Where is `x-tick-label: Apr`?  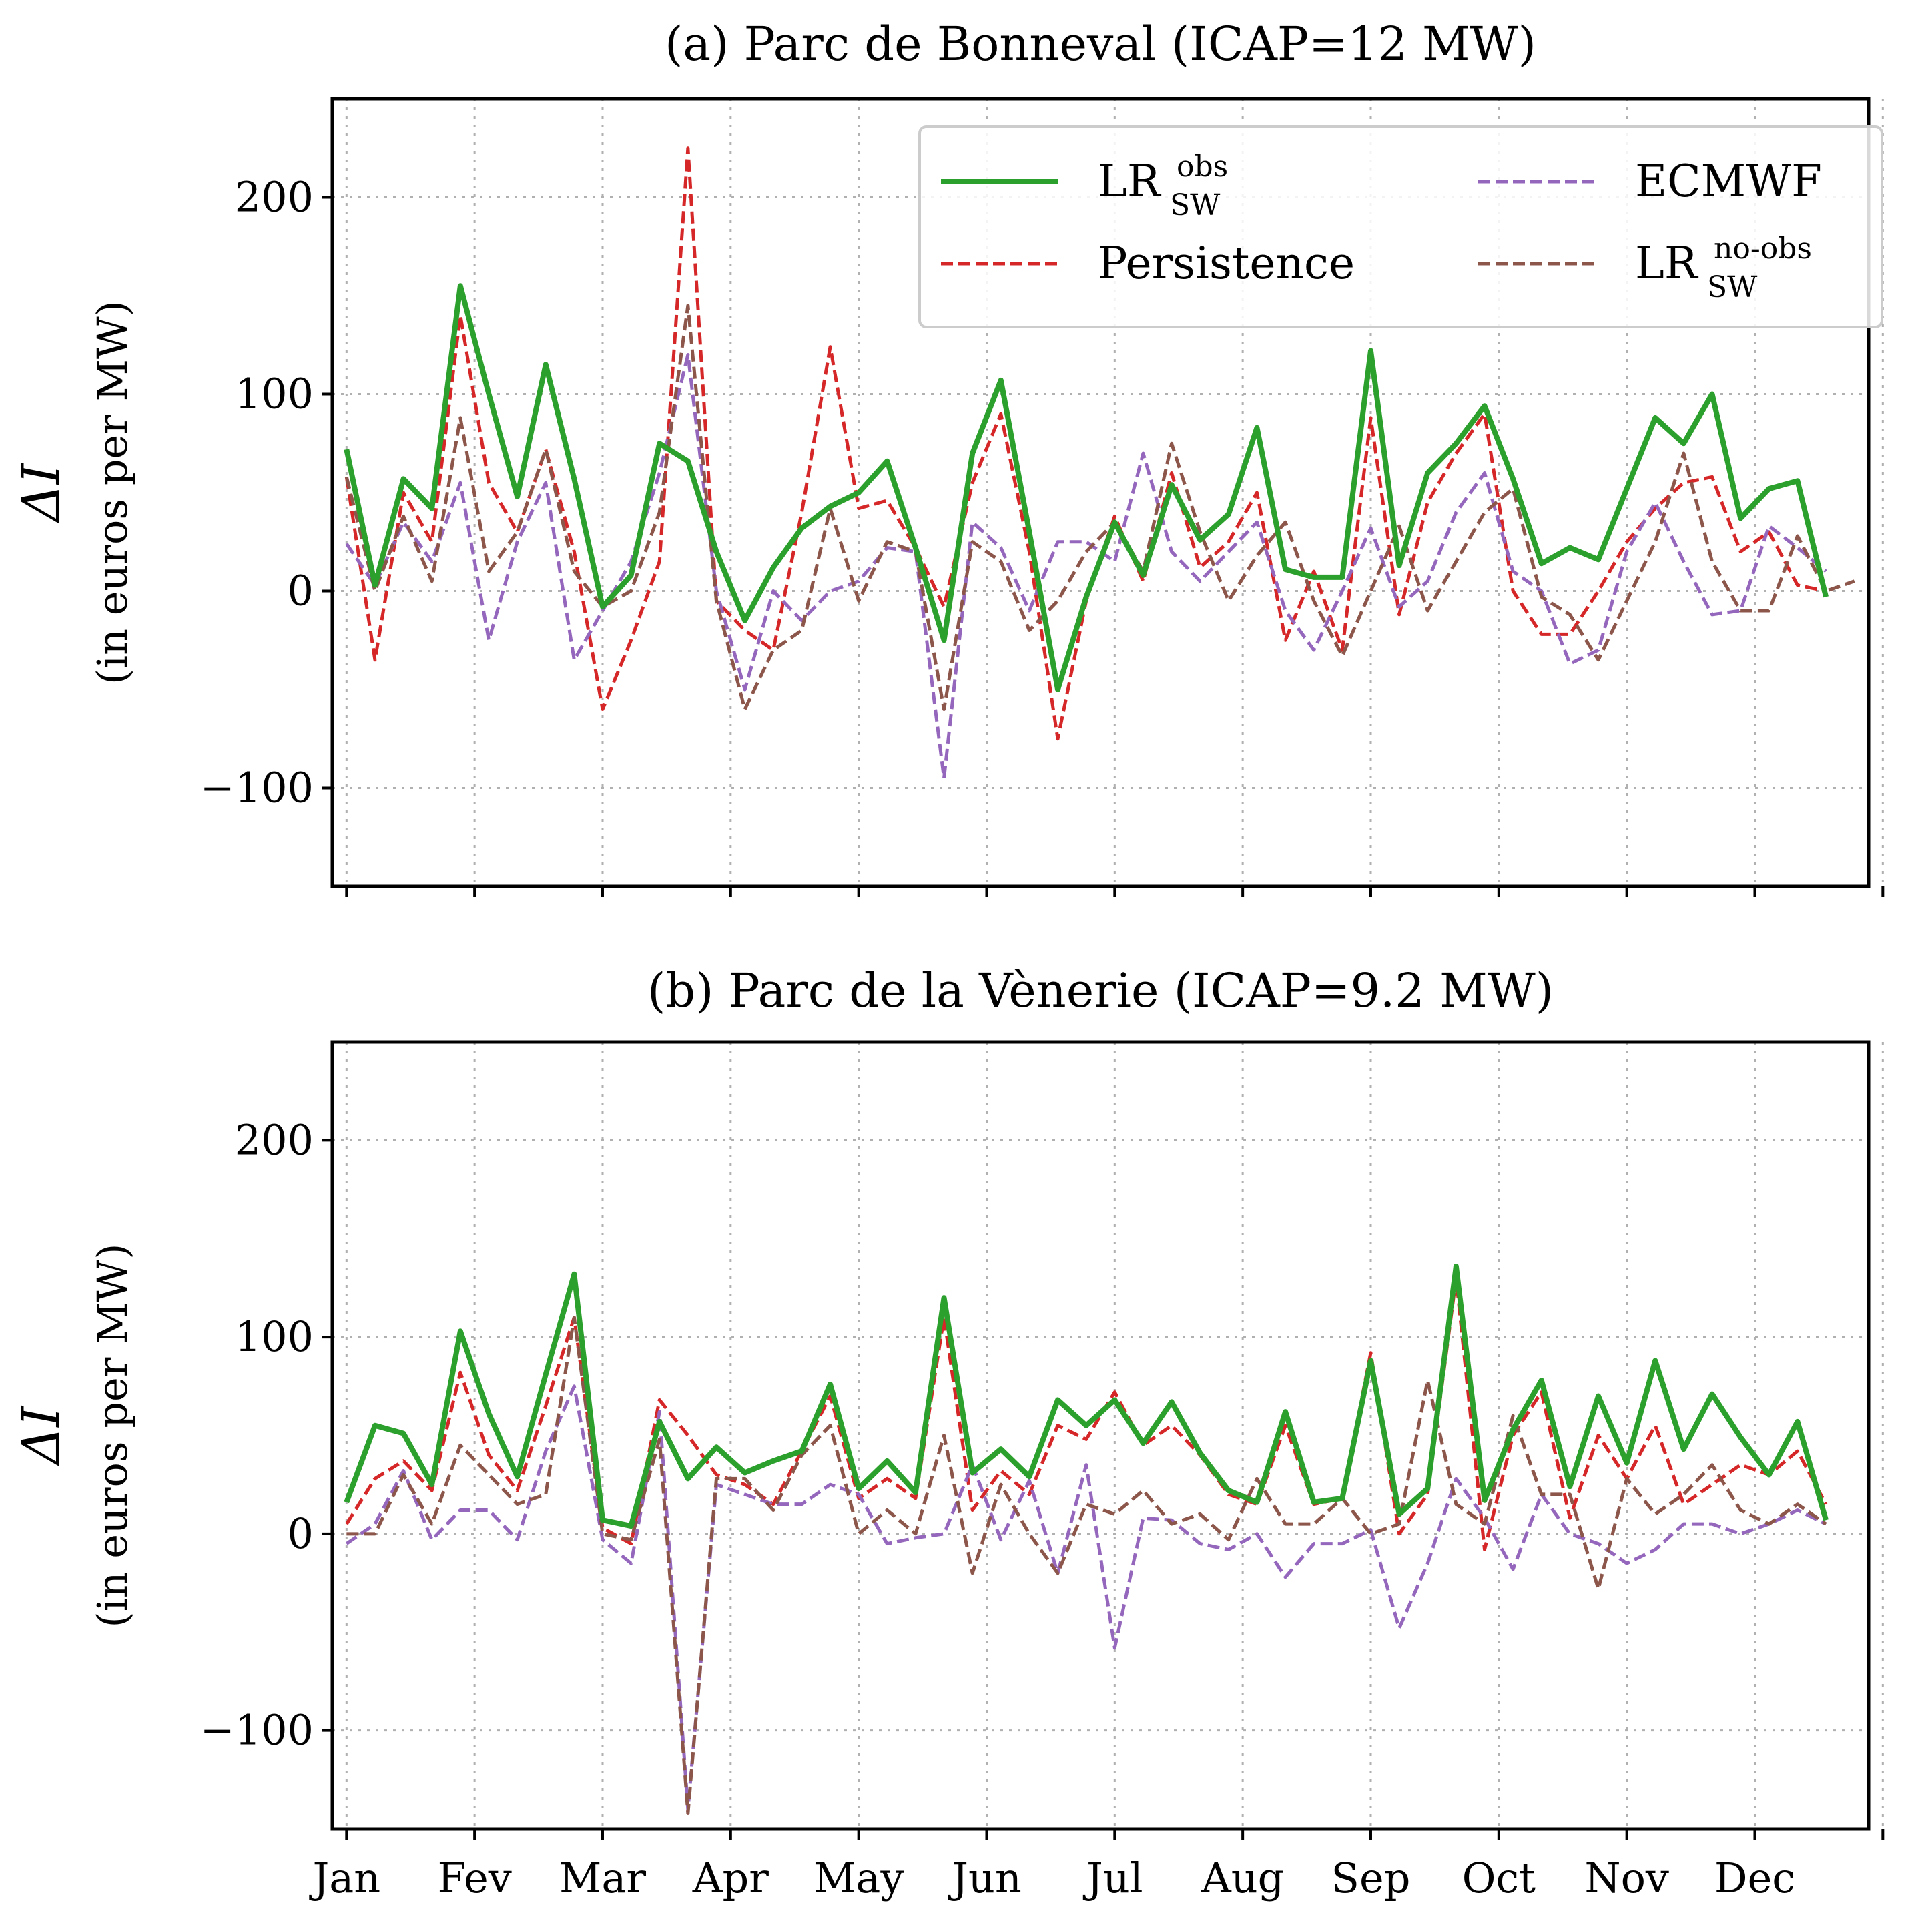 x-tick-label: Apr is located at coordinates (730, 1878).